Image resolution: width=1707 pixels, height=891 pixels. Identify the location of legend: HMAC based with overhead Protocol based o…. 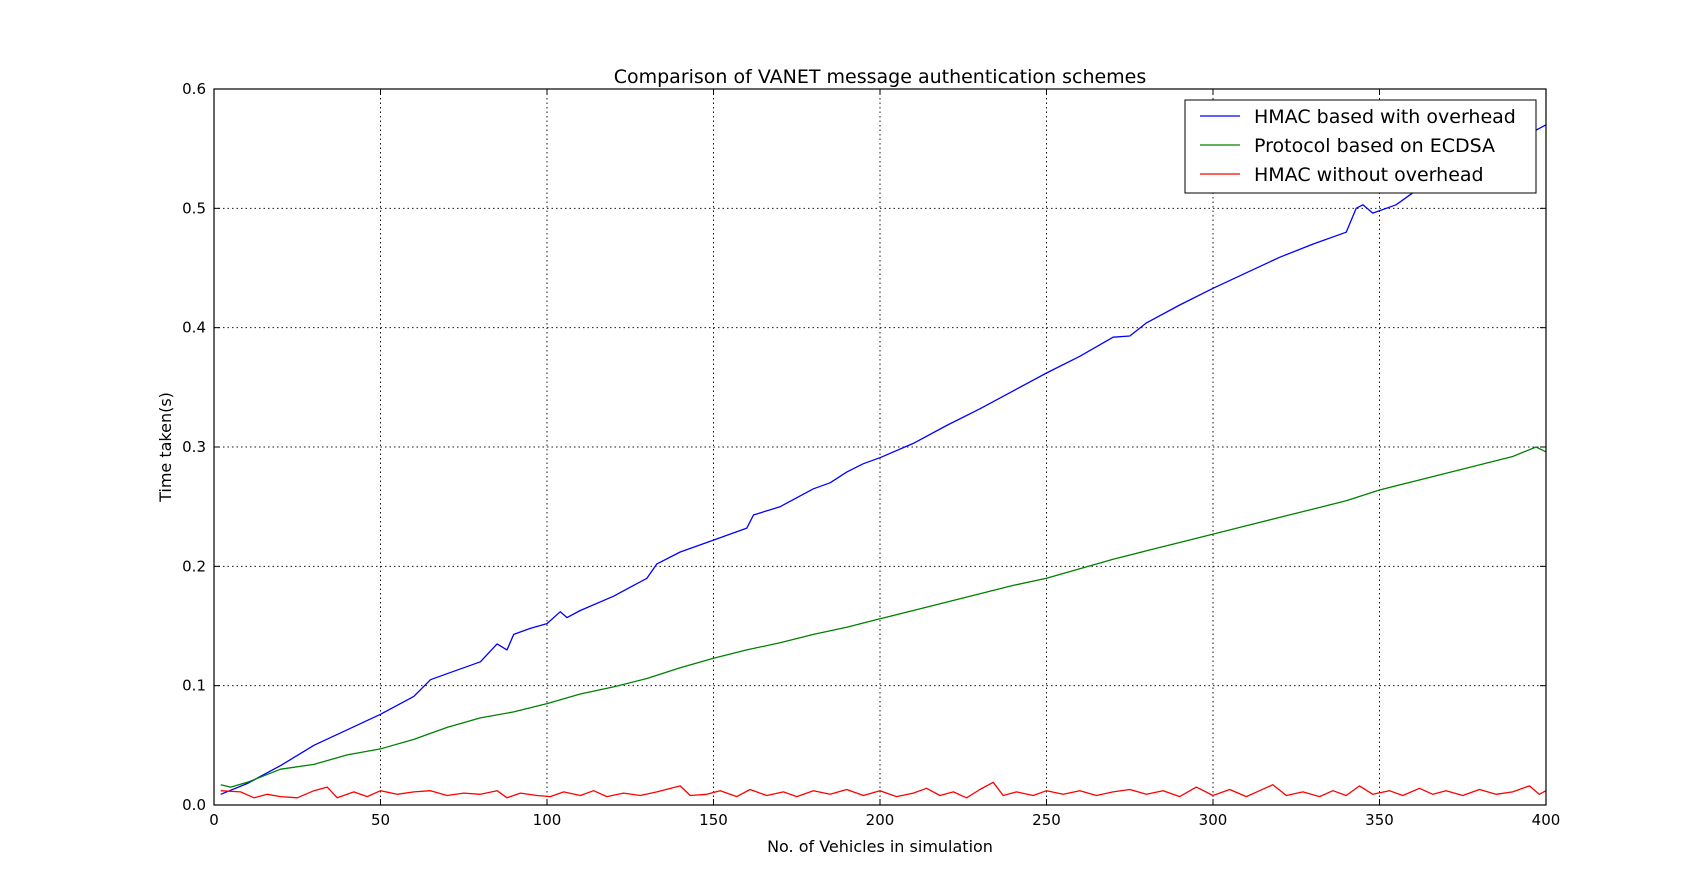
(1360, 146).